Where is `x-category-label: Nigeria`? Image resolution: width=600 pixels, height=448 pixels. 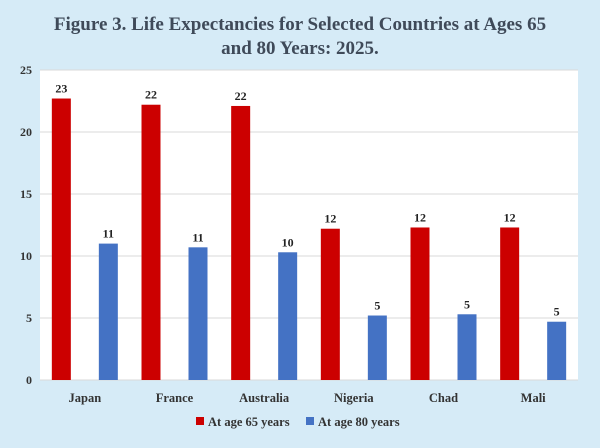
x-category-label: Nigeria is located at coordinates (354, 398).